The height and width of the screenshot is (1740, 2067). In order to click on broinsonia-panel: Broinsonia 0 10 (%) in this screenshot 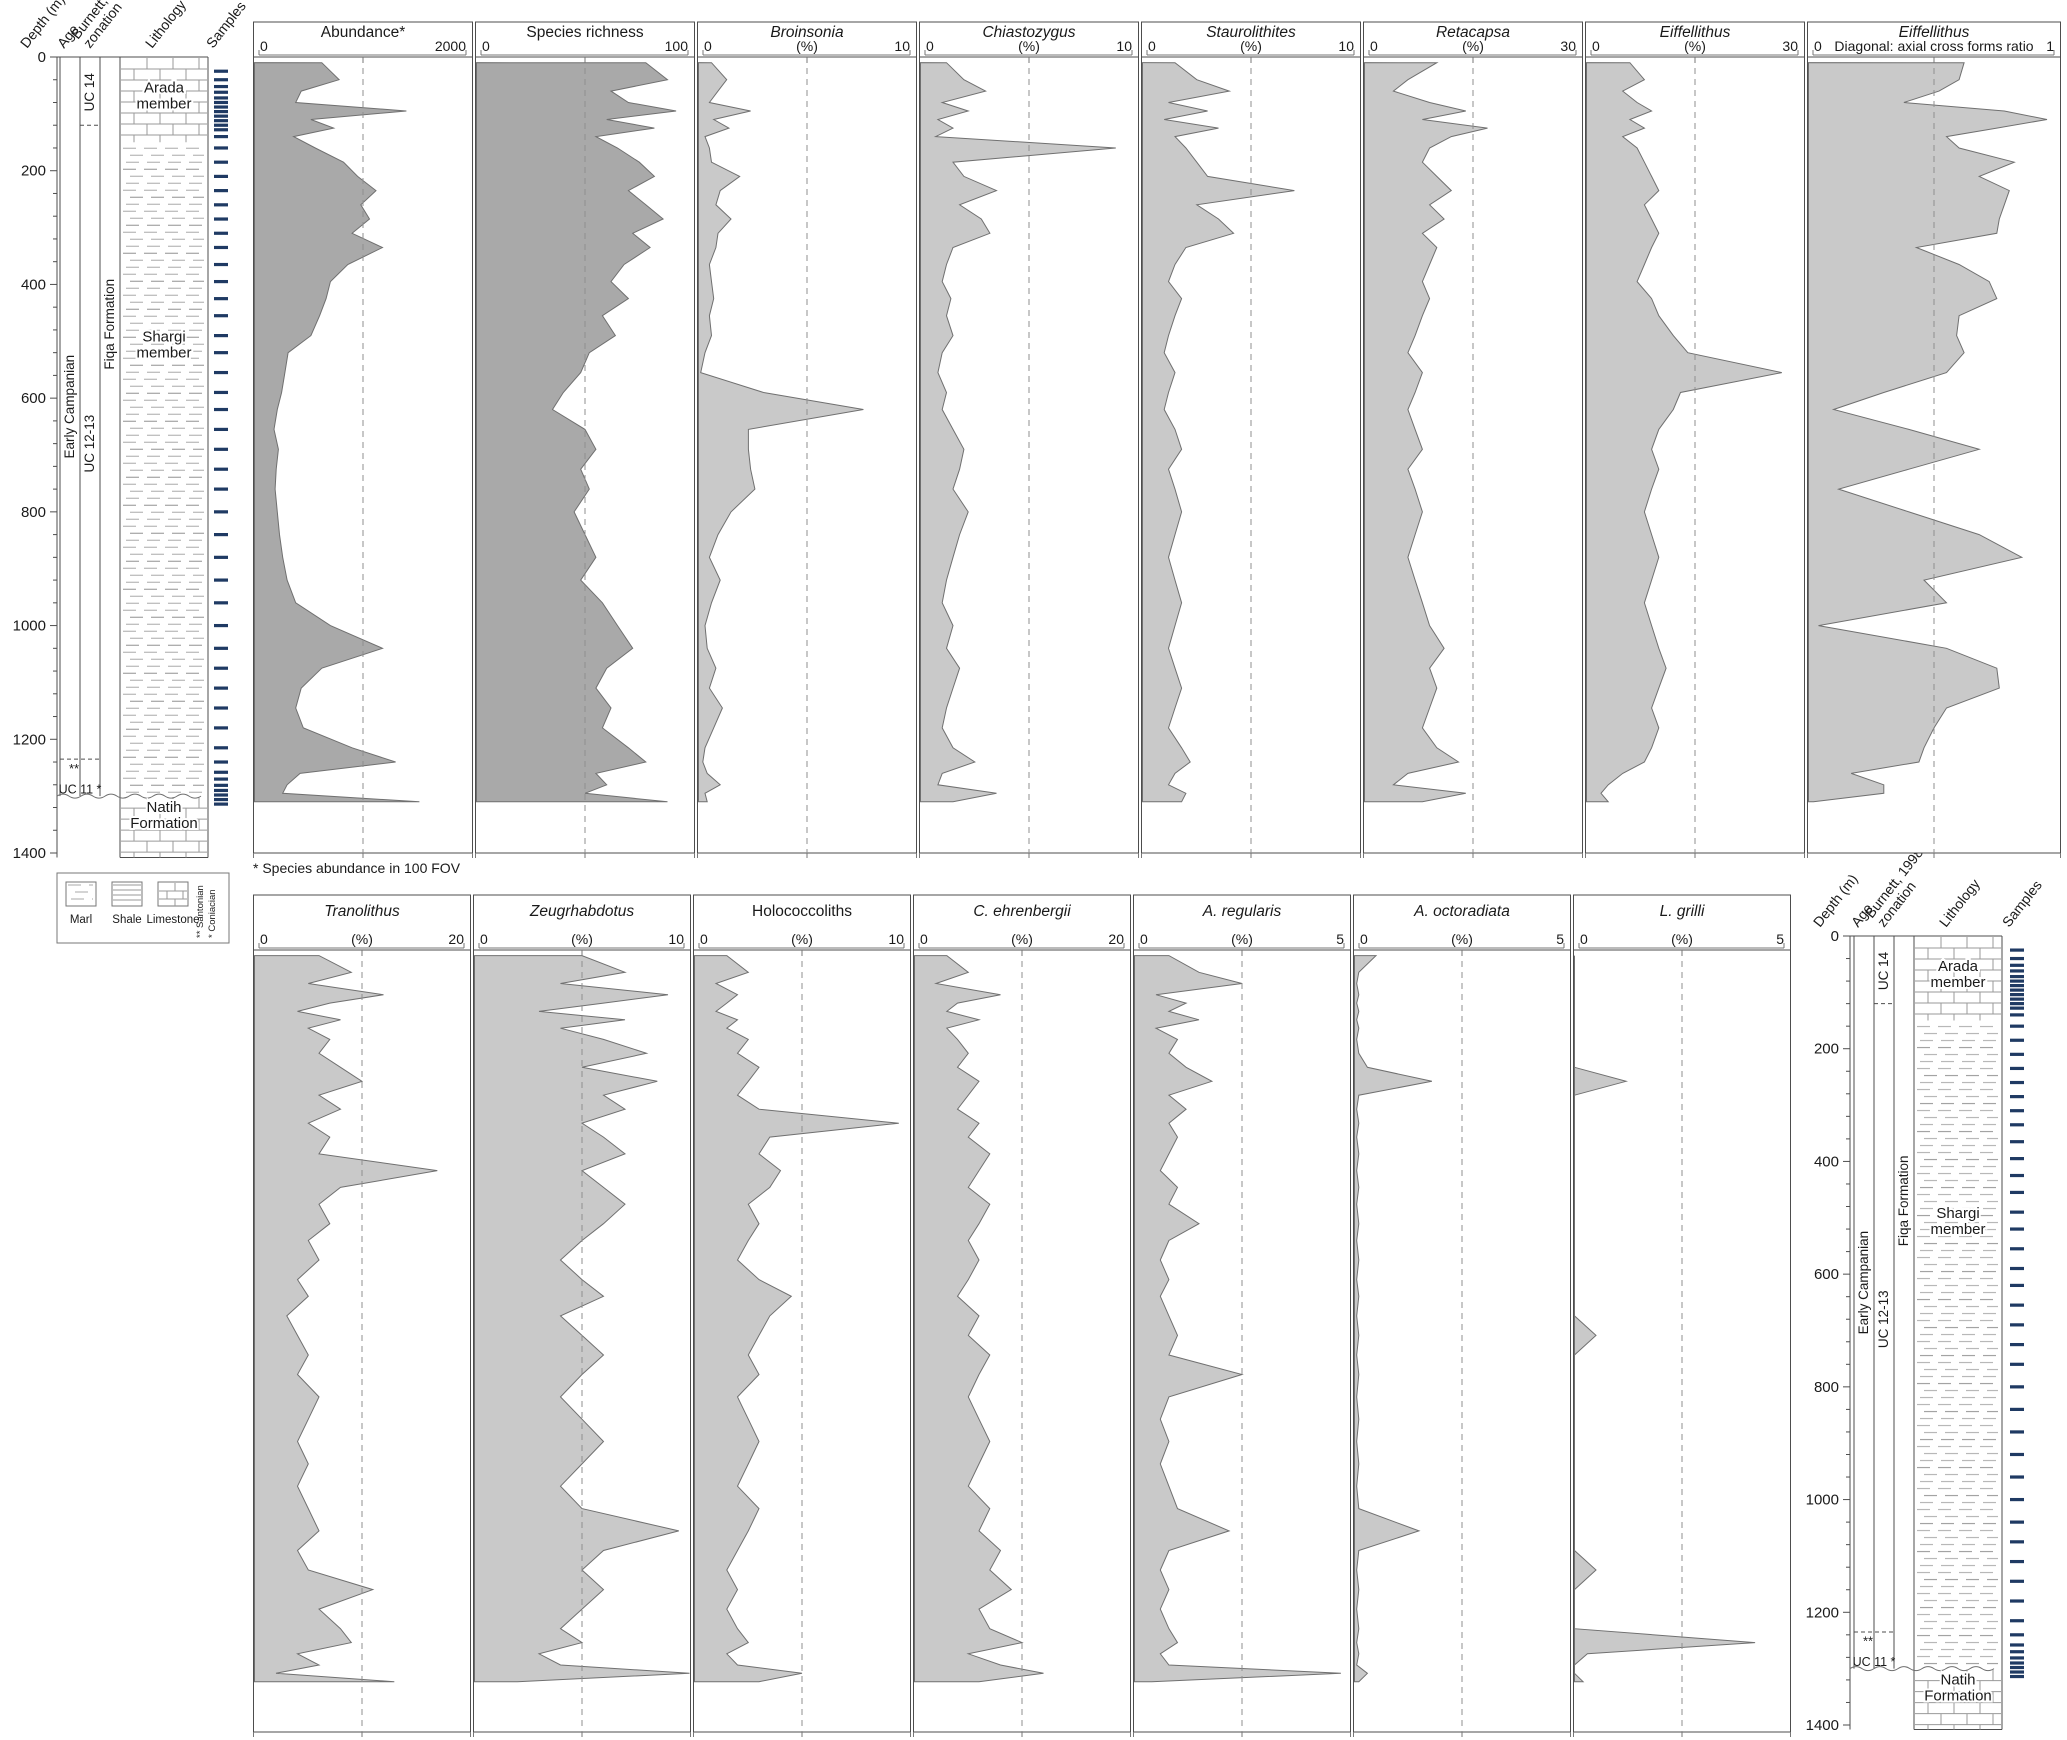, I will do `click(807, 439)`.